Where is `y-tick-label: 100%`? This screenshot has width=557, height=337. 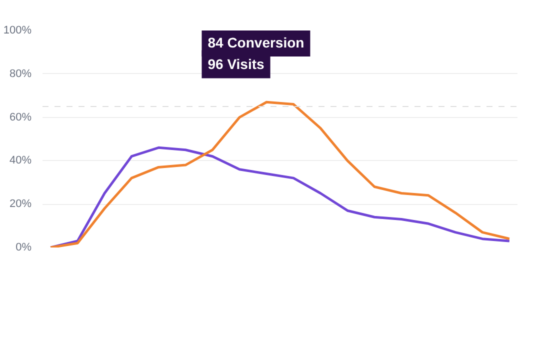
y-tick-label: 100% is located at coordinates (17, 30).